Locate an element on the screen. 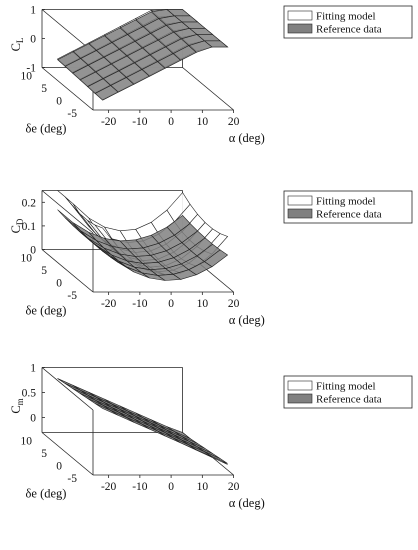 Image resolution: width=418 pixels, height=550 pixels. z-tick-label: 0.2 is located at coordinates (29, 203).